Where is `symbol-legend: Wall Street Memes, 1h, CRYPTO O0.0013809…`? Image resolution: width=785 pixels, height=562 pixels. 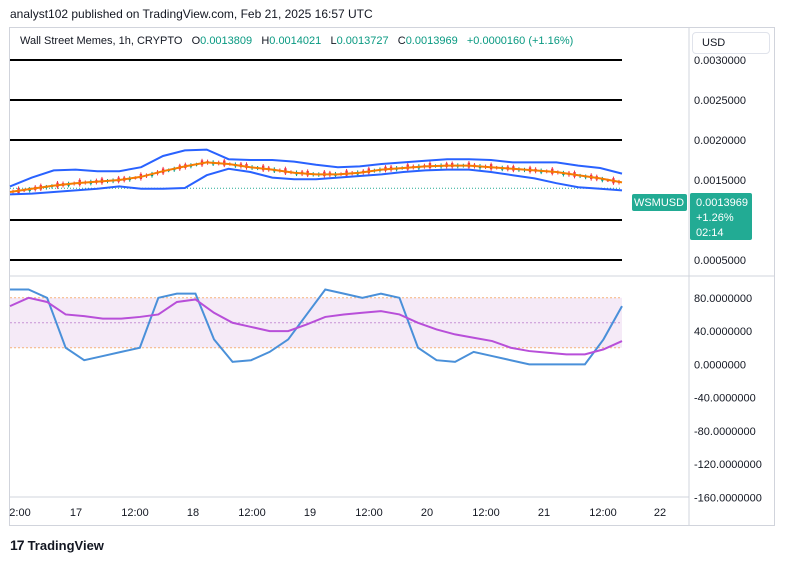 symbol-legend: Wall Street Memes, 1h, CRYPTO O0.0013809… is located at coordinates (296, 41).